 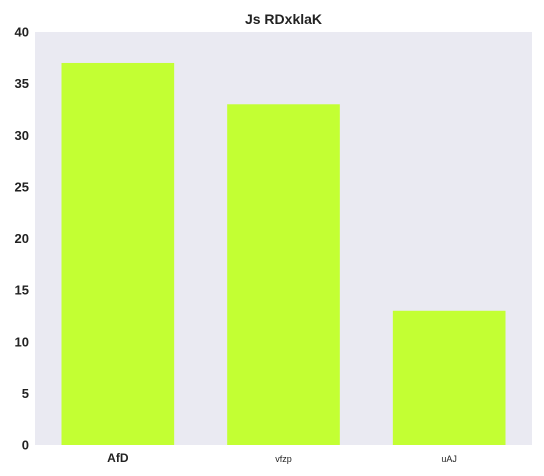 I want to click on y-tick-label: 10, so click(x=22, y=341).